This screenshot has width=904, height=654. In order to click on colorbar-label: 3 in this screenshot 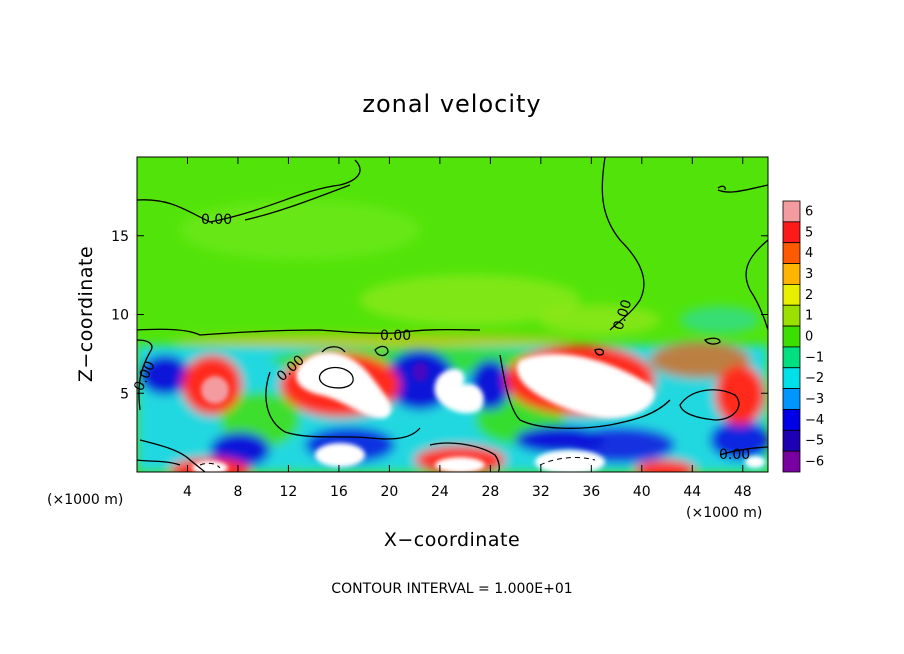, I will do `click(809, 274)`.